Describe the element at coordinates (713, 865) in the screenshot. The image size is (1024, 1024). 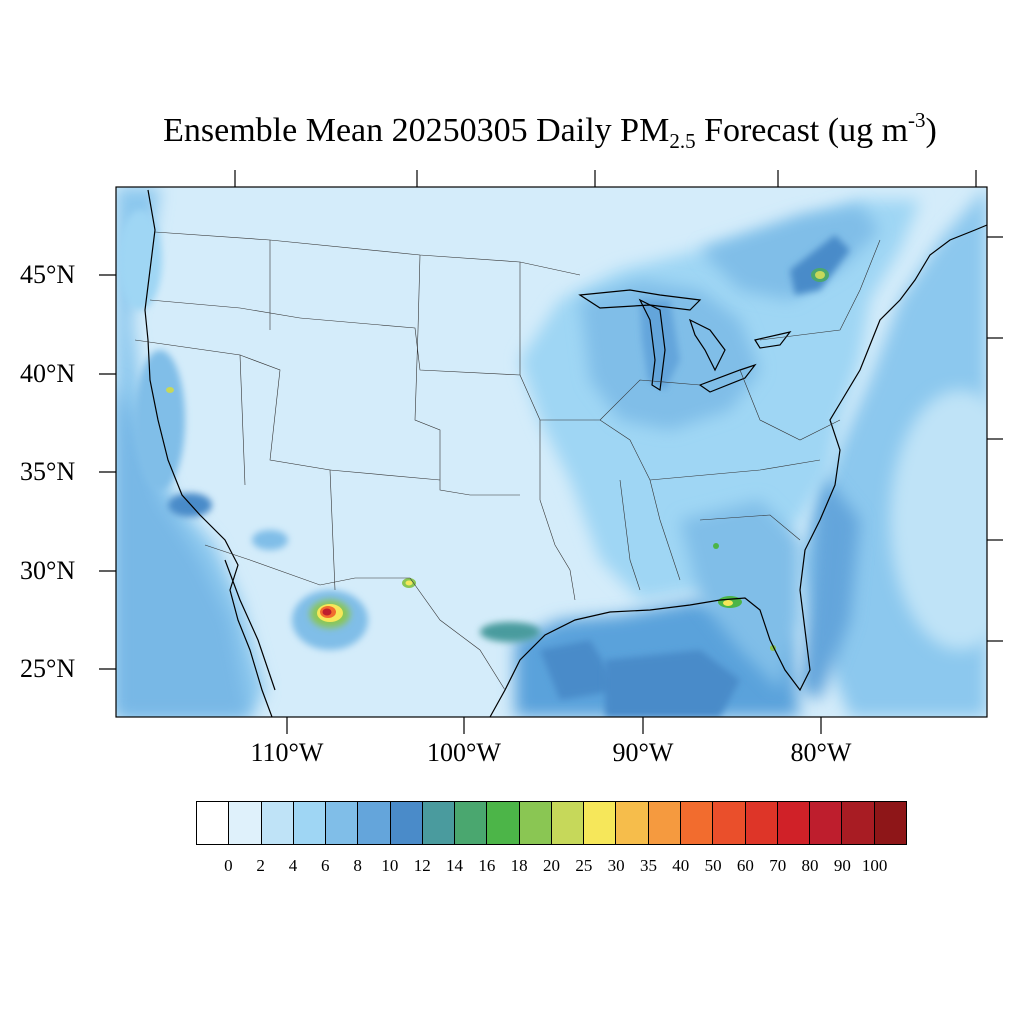
I see `colorbar-label: 50` at that location.